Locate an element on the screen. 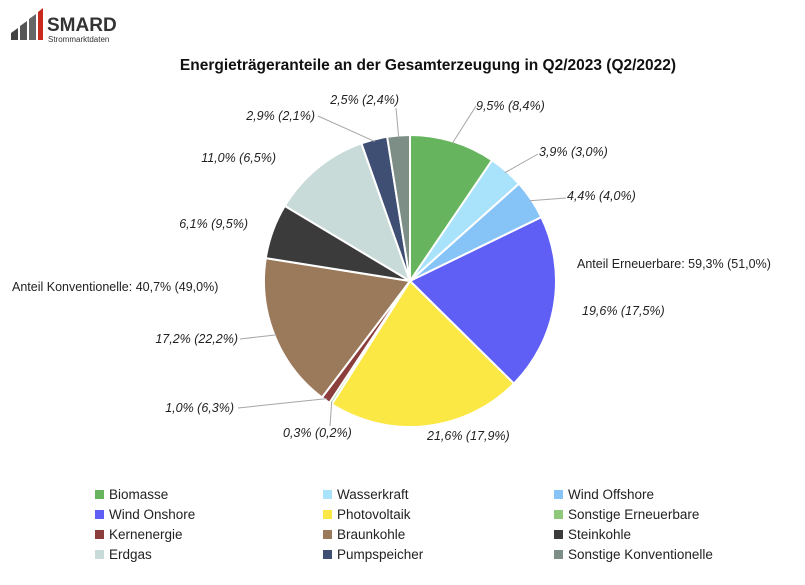 The image size is (805, 585). data-label: 2,9% (2,1%) is located at coordinates (280, 116).